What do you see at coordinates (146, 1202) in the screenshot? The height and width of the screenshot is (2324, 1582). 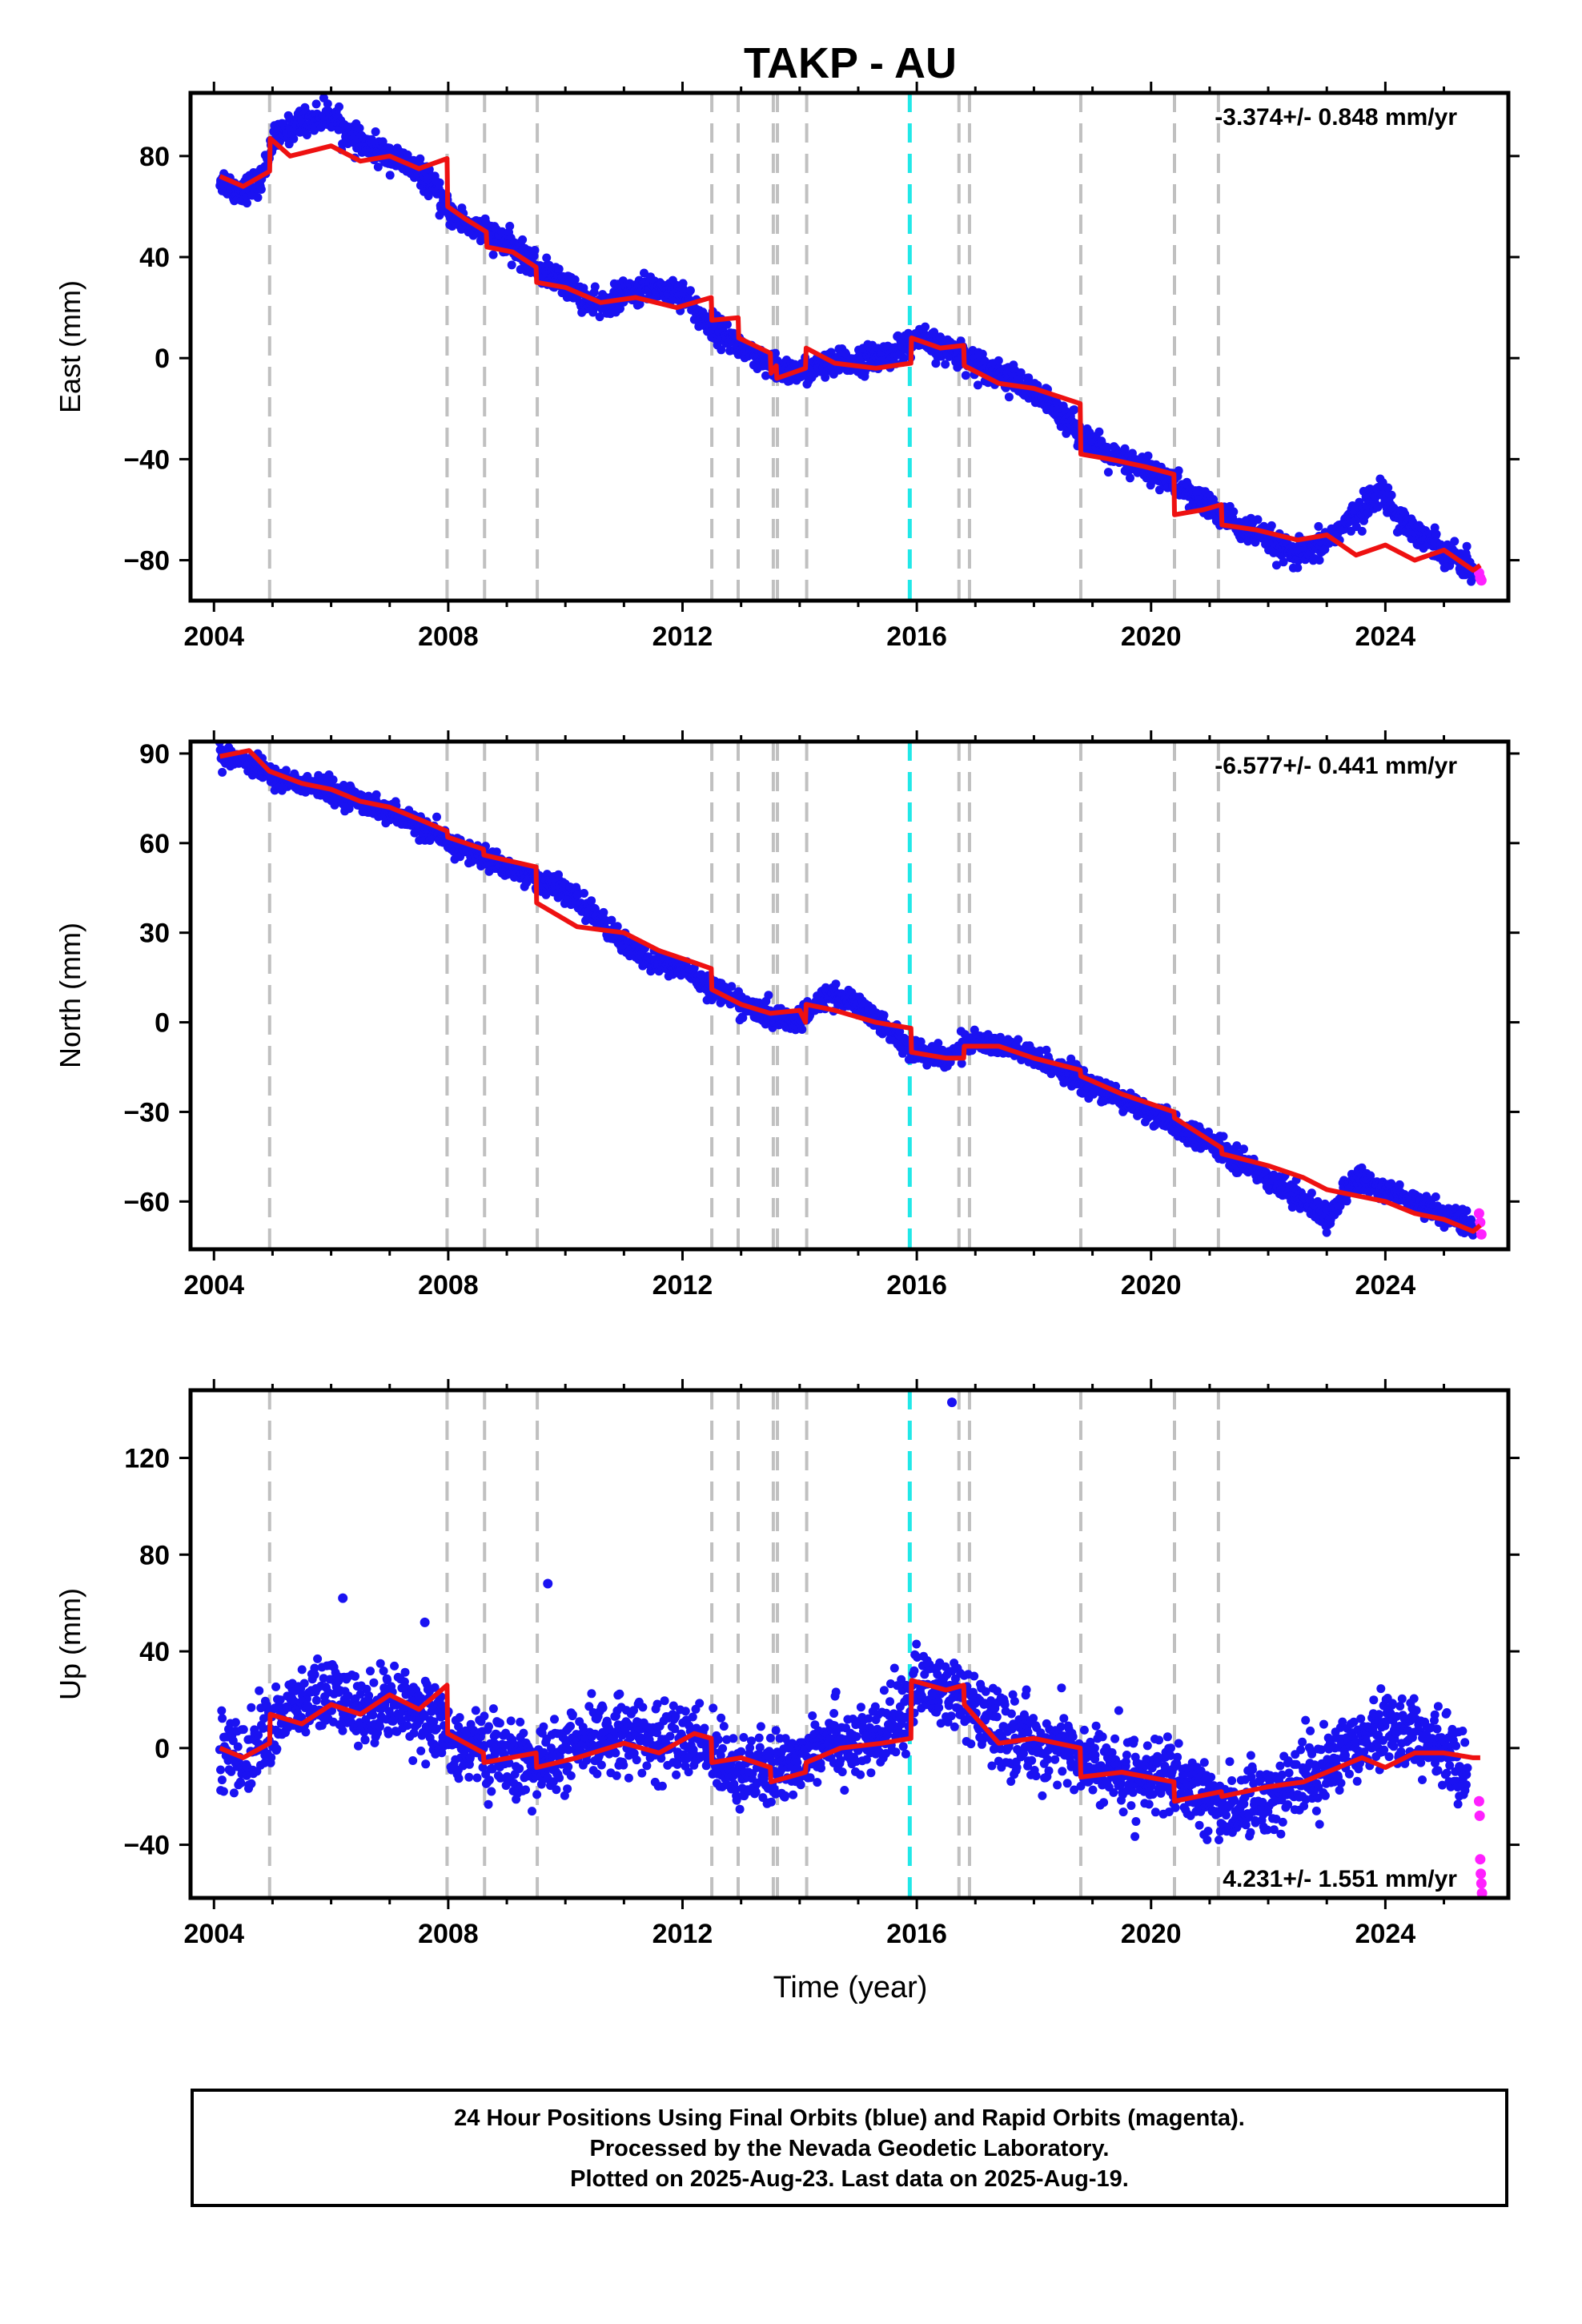 I see `y-tick-label: −60` at bounding box center [146, 1202].